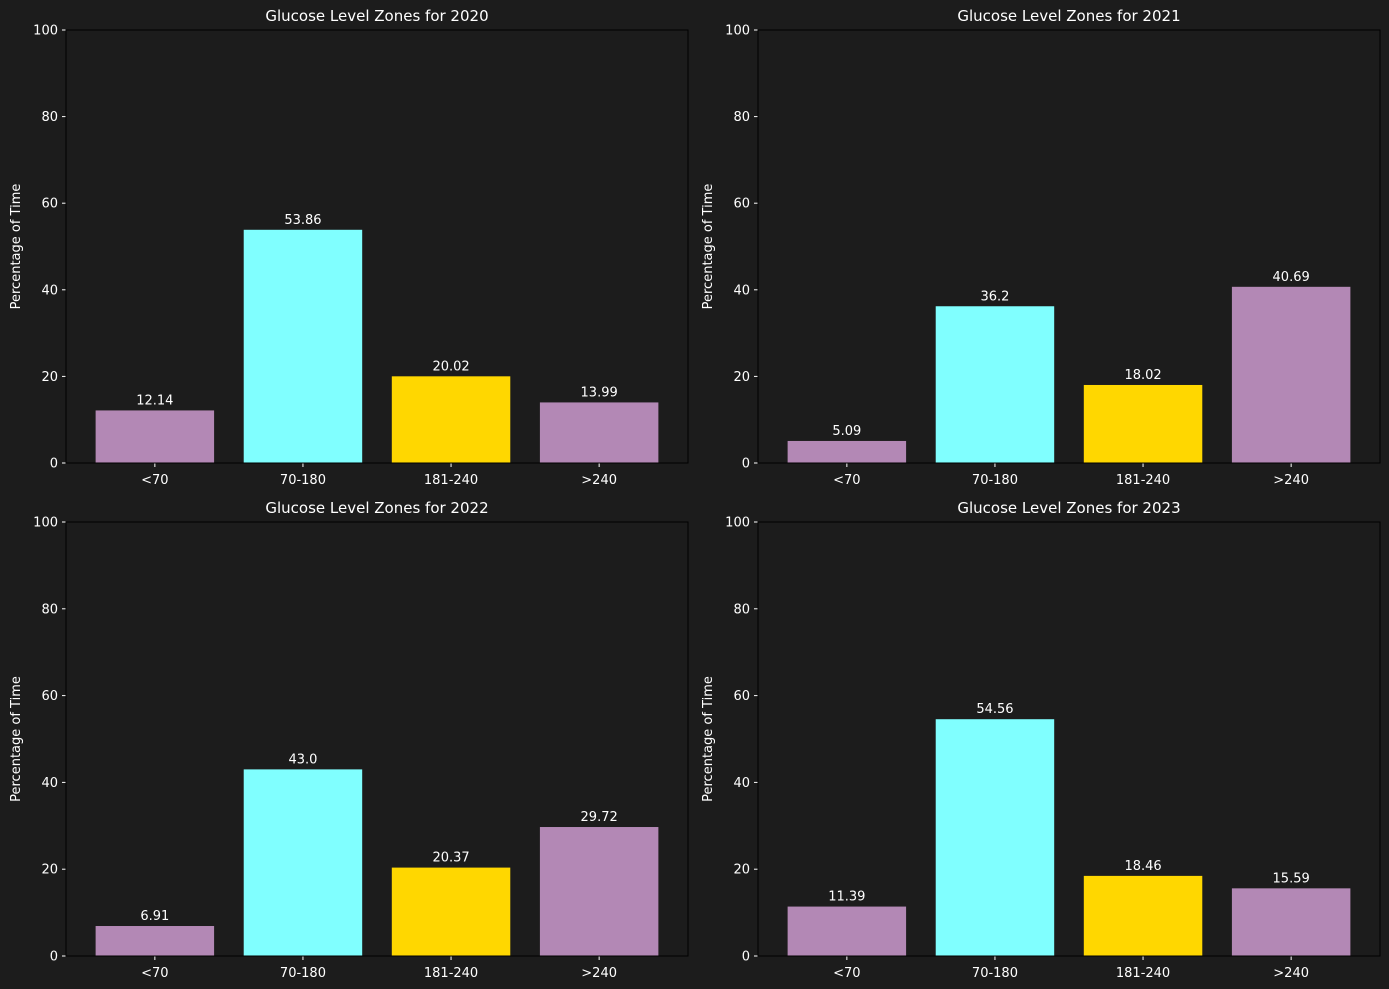 The width and height of the screenshot is (1389, 989). Describe the element at coordinates (599, 392) in the screenshot. I see `bar-value-label: 13.99` at that location.